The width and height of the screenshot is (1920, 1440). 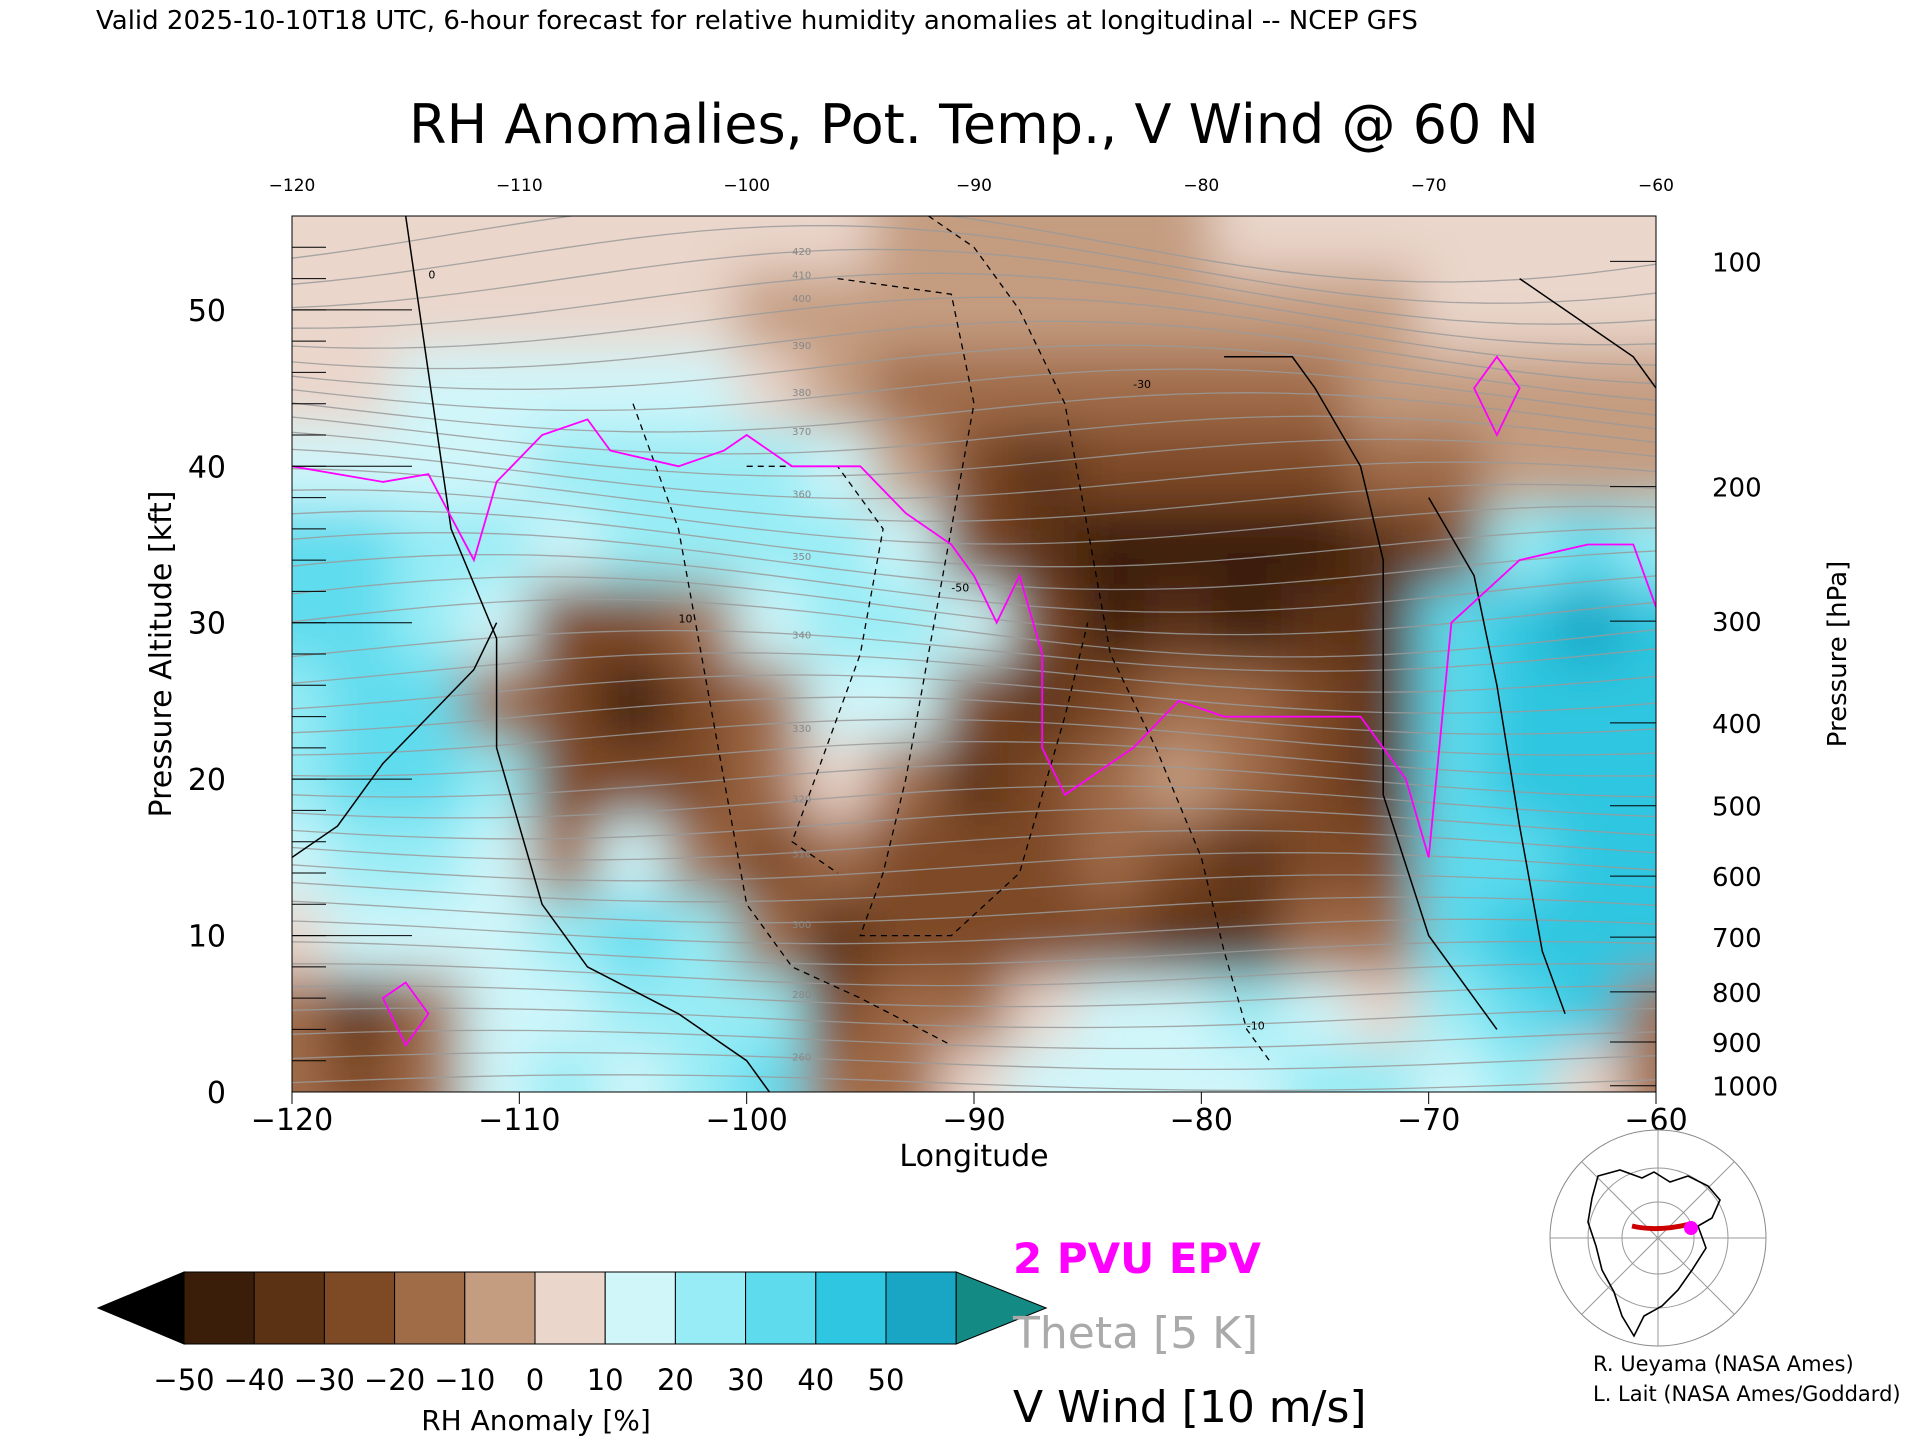 I want to click on pressure-tick-label: 800, so click(x=1737, y=994).